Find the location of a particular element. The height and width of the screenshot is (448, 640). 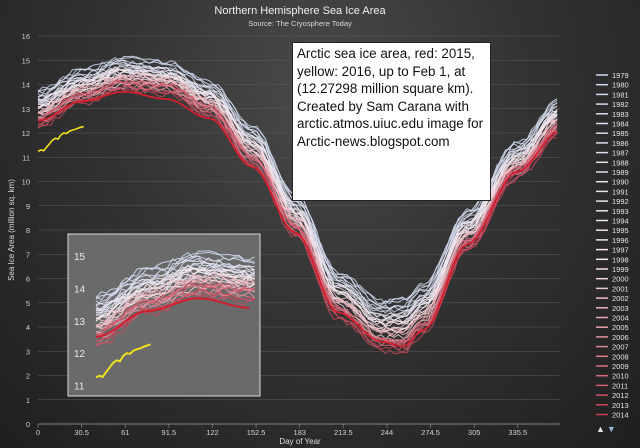

legend-label-2012: 2012 is located at coordinates (620, 395).